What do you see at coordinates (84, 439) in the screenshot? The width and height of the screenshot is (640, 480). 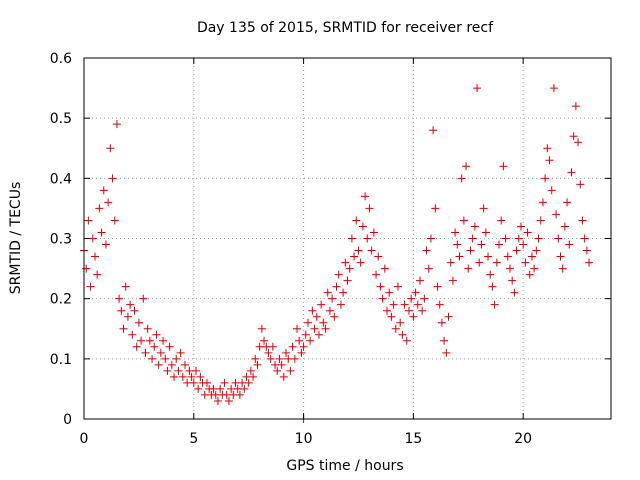 I see `x-tick-label: 0` at bounding box center [84, 439].